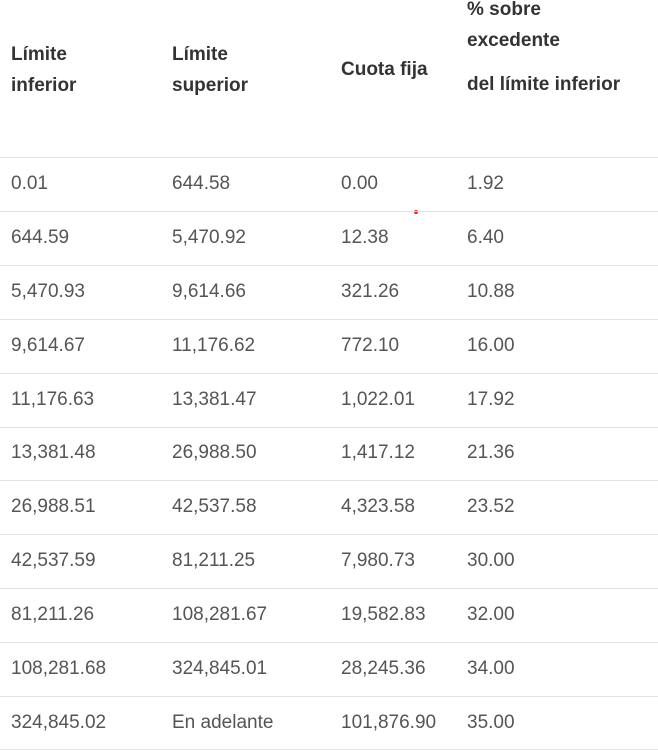  What do you see at coordinates (416, 212) in the screenshot?
I see `red-dot` at bounding box center [416, 212].